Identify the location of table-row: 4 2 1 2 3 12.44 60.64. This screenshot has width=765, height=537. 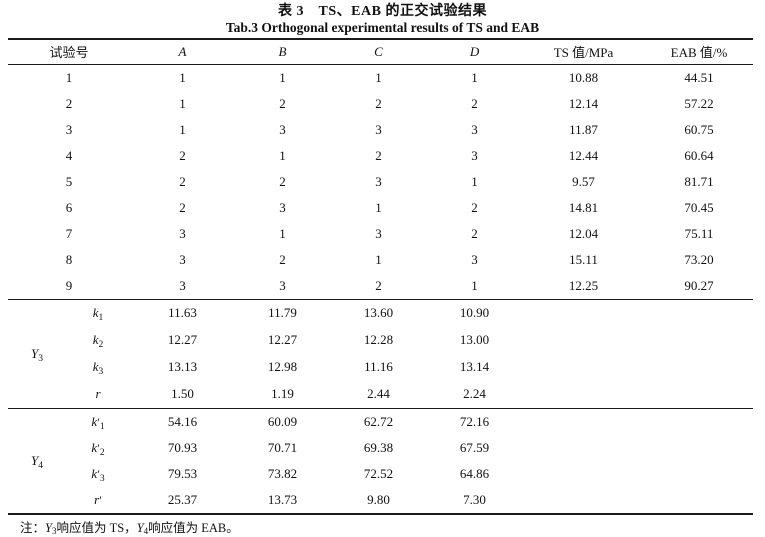
(380, 156).